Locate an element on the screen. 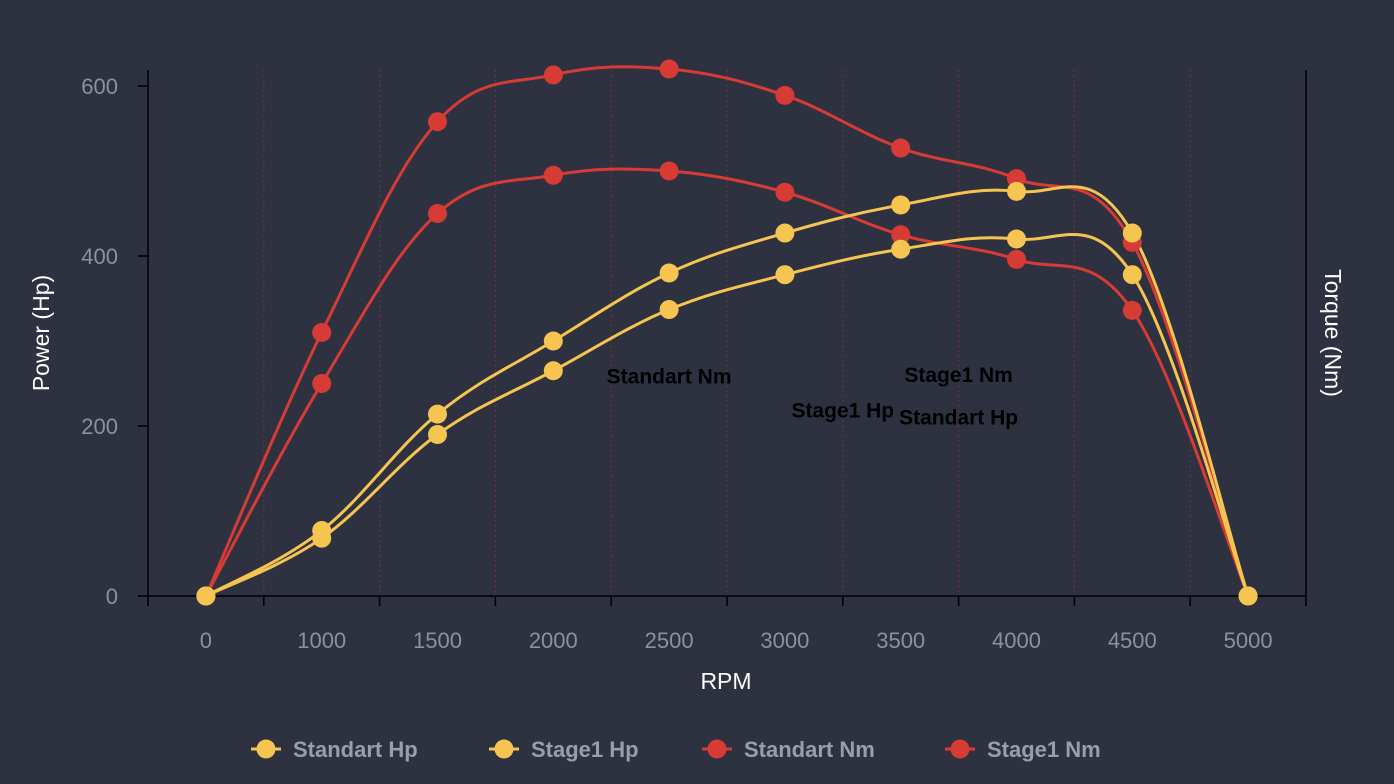 This screenshot has width=1394, height=784. y-tick-label: 0 is located at coordinates (112, 596).